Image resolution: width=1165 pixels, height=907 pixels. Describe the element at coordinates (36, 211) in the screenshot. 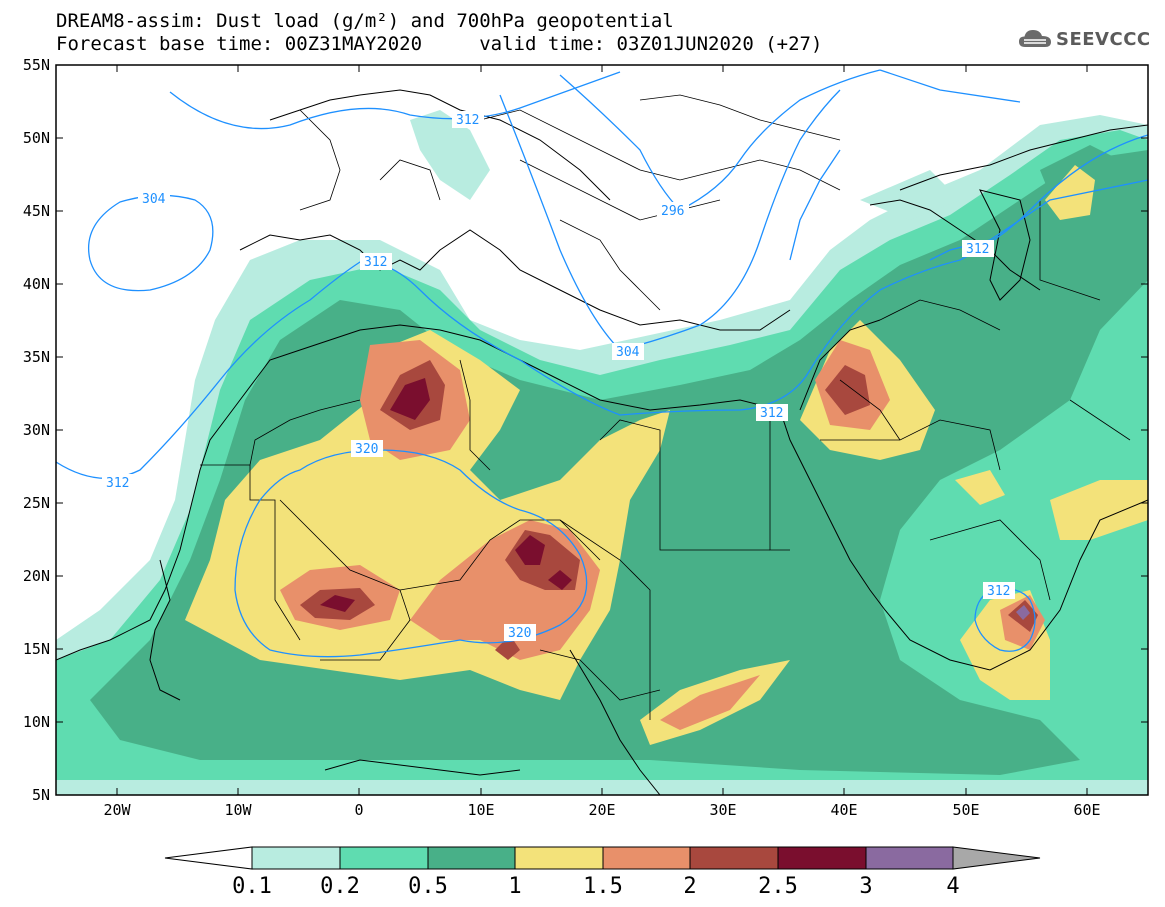

I see `lat-tick-label: 45N` at that location.